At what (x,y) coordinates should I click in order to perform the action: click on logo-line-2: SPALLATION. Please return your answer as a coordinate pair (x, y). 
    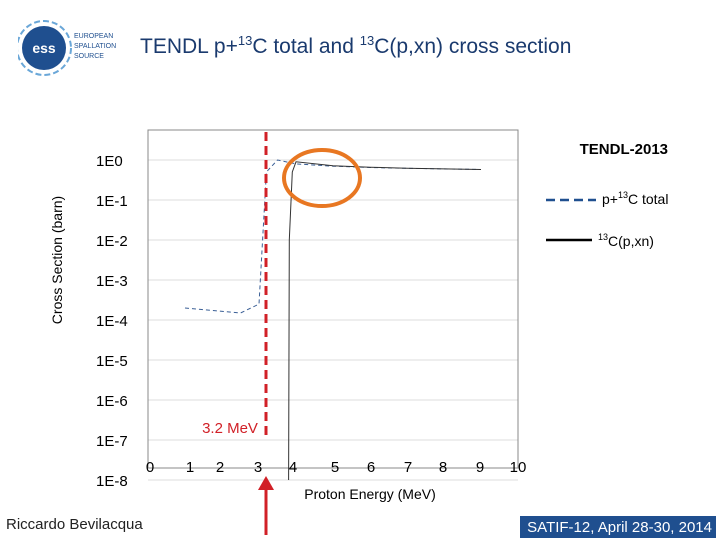
    Looking at the image, I should click on (95, 46).